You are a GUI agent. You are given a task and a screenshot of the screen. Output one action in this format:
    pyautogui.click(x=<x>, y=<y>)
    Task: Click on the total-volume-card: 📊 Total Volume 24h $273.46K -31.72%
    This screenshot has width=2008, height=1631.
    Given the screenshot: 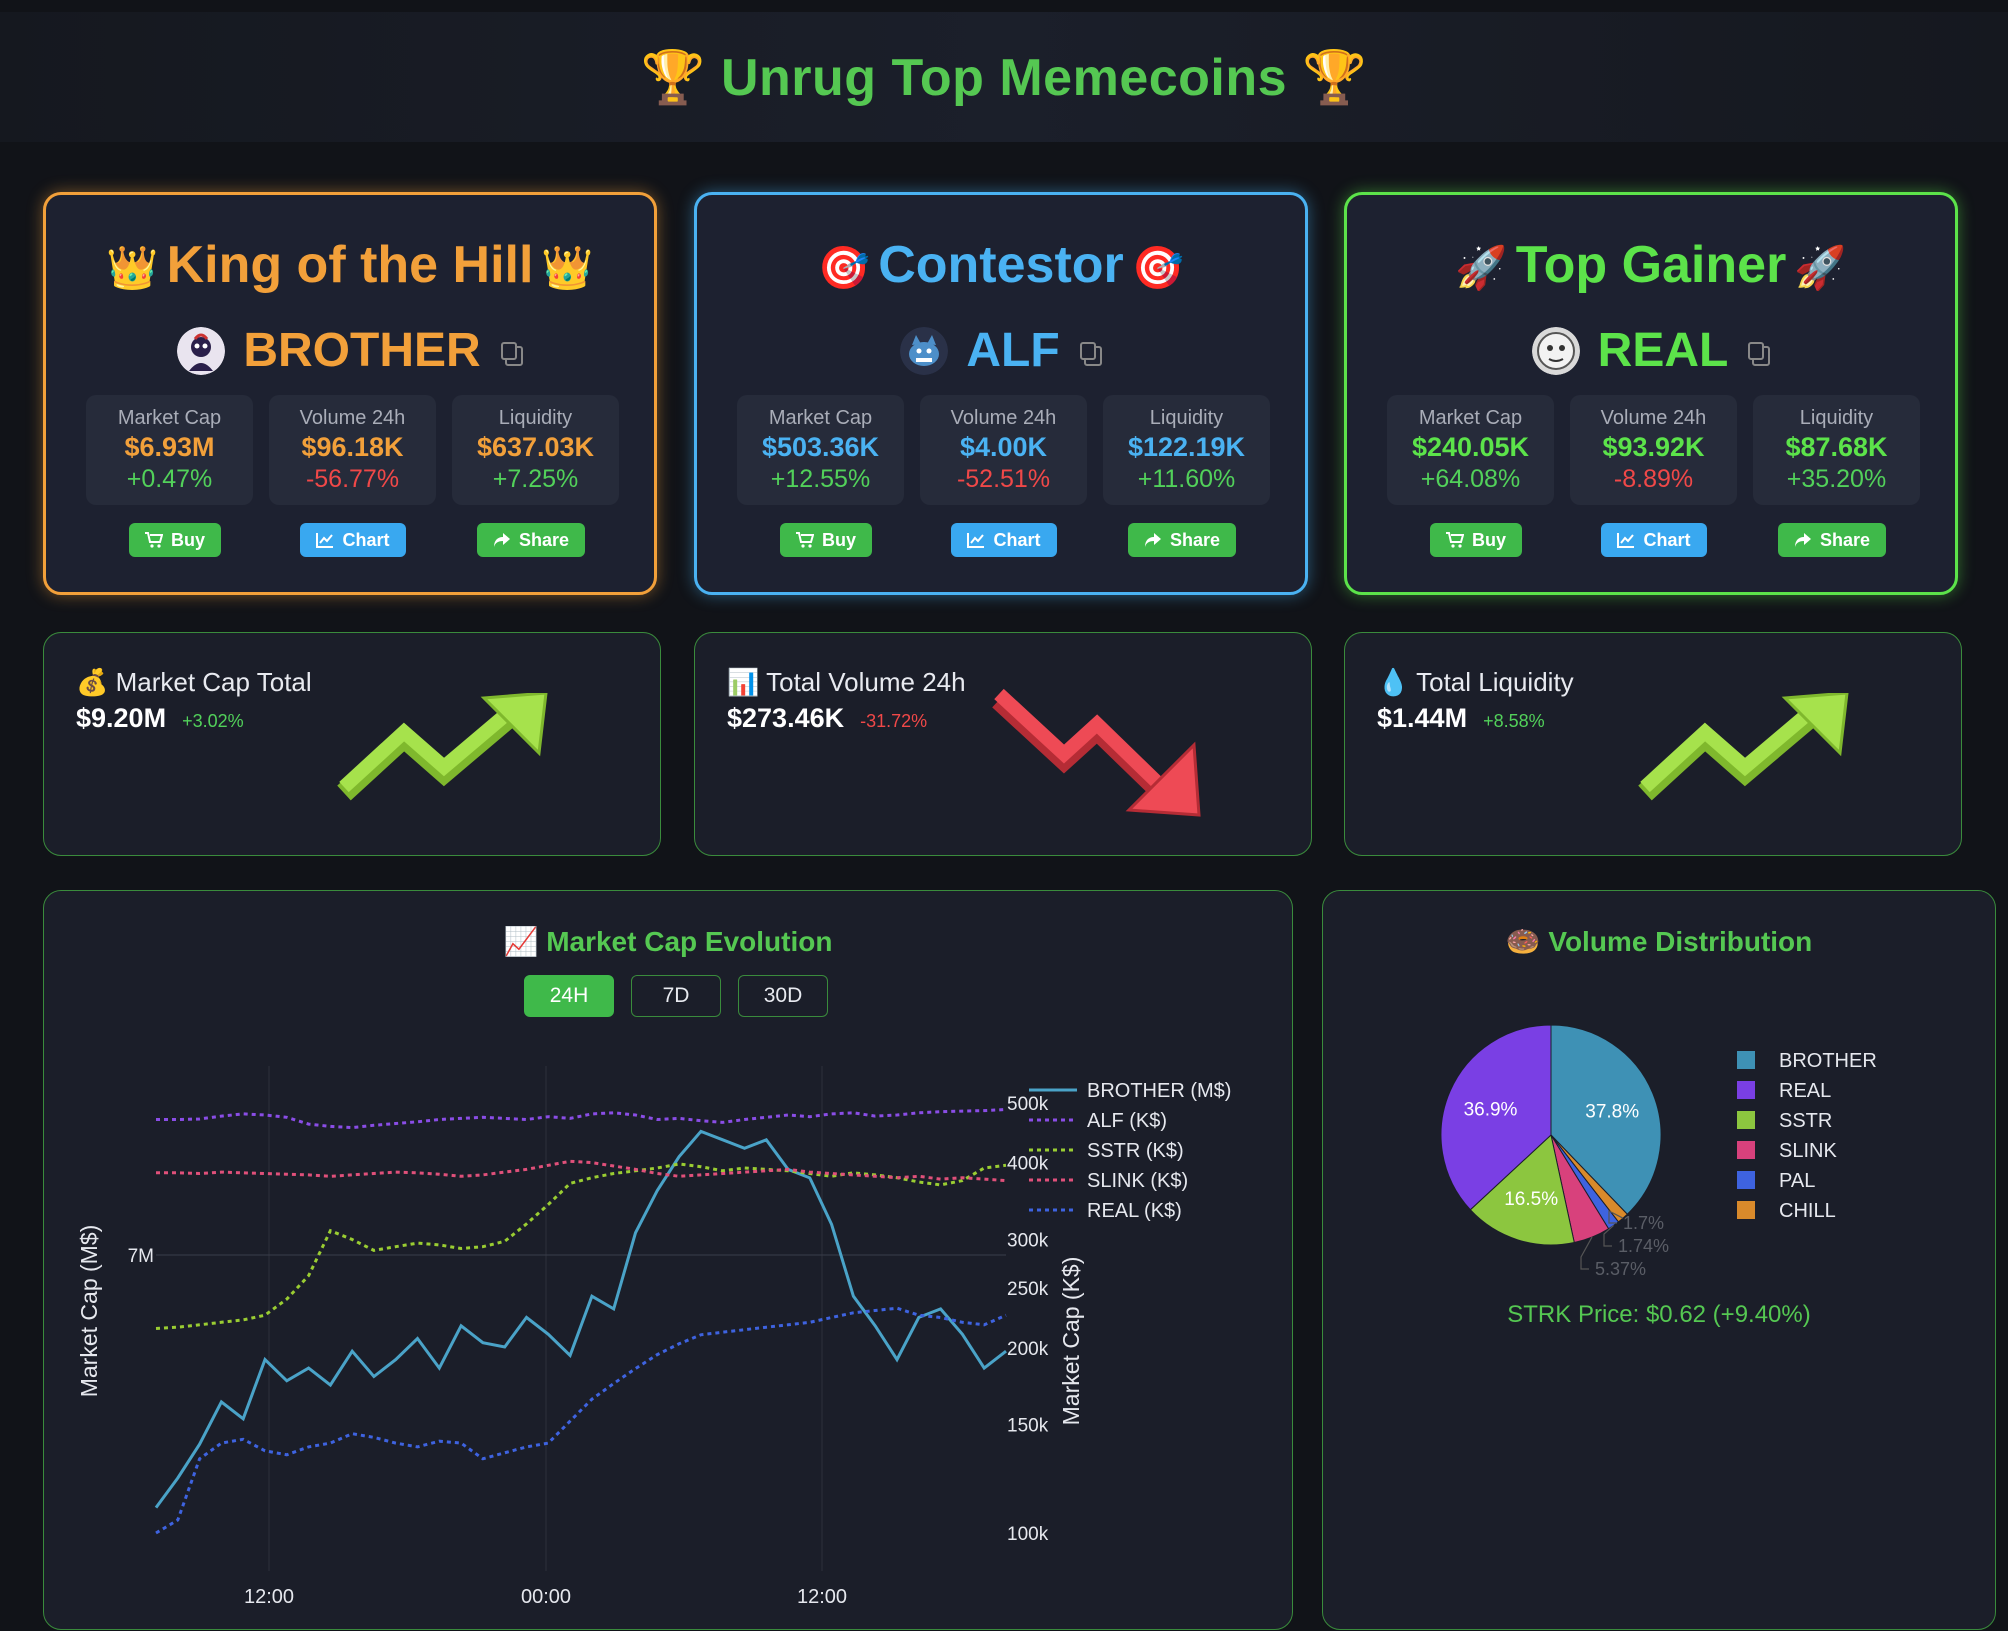 What is the action you would take?
    pyautogui.click(x=1003, y=744)
    